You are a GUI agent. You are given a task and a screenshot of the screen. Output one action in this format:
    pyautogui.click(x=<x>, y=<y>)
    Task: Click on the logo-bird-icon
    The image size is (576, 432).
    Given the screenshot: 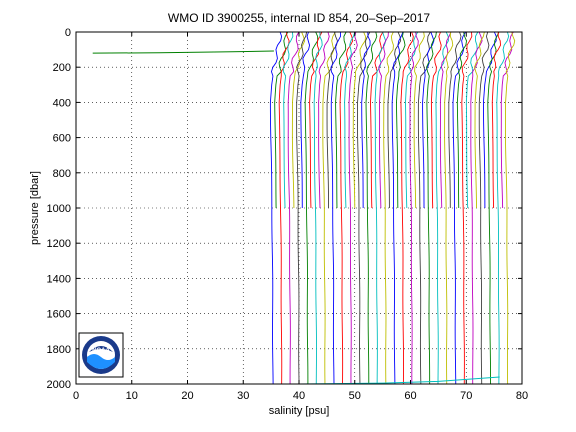 What is the action you would take?
    pyautogui.click(x=101, y=349)
    